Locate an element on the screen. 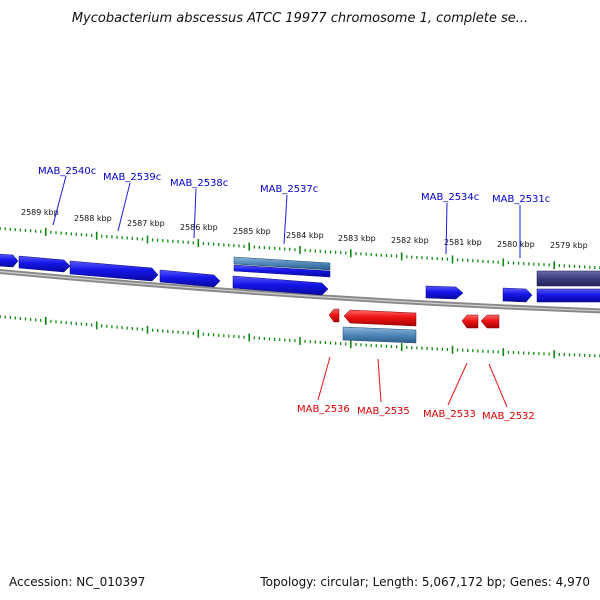 The image size is (600, 600). gene-label-mab2533: MAB_2533 is located at coordinates (449, 414).